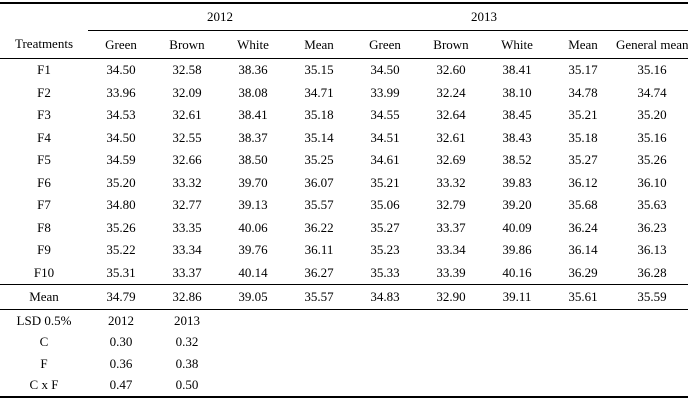  What do you see at coordinates (652, 227) in the screenshot?
I see `cell-value: 36.23` at bounding box center [652, 227].